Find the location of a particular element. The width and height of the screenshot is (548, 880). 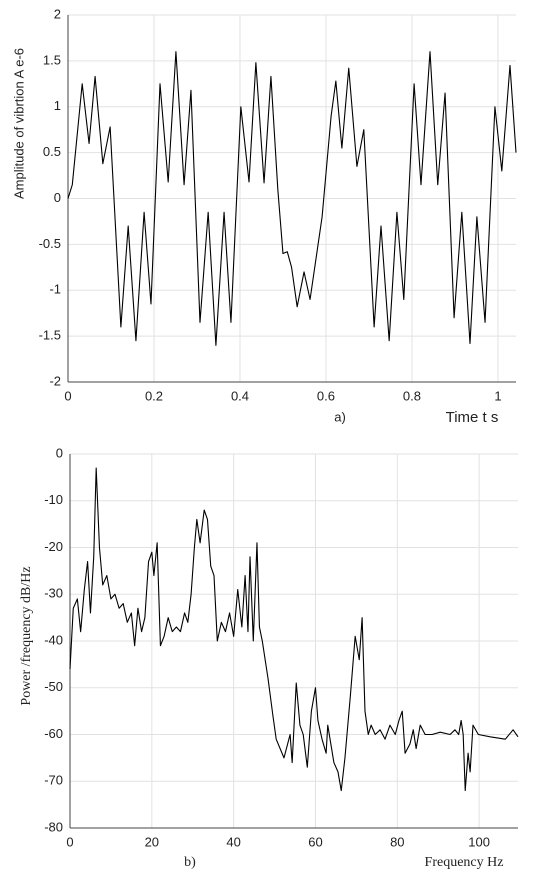

y-tick-label: -80 is located at coordinates (53, 826).